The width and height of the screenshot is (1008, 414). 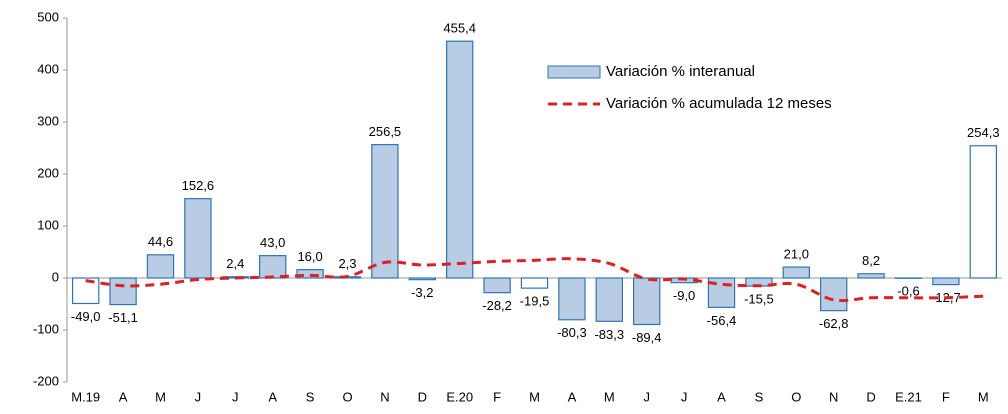 What do you see at coordinates (983, 132) in the screenshot?
I see `data-label: 254,3` at bounding box center [983, 132].